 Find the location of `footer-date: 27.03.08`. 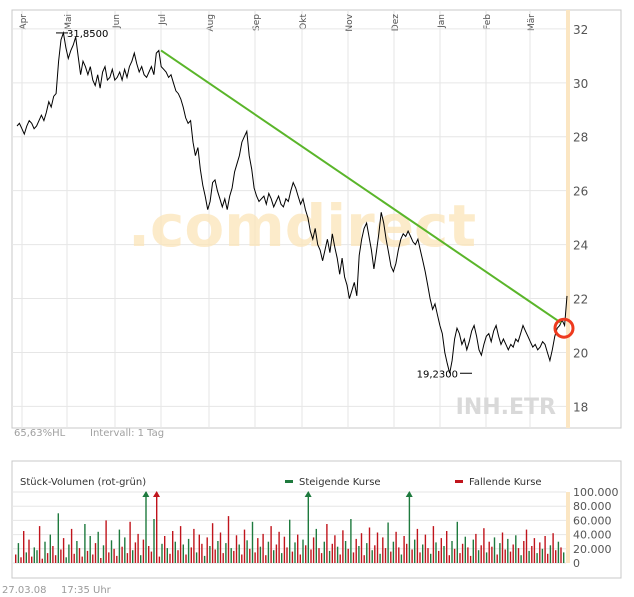

footer-date: 27.03.08 is located at coordinates (24, 590).